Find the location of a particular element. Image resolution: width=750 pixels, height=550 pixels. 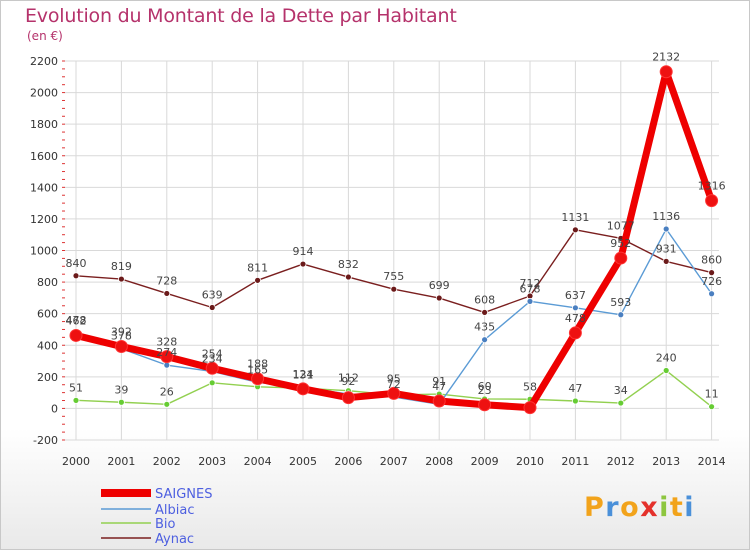

x-tick-label: 2001 is located at coordinates (121, 461).